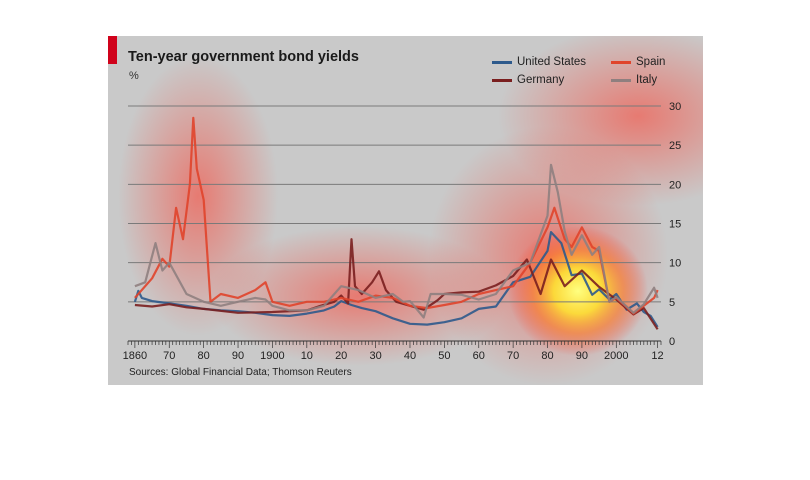 The height and width of the screenshot is (480, 810). Describe the element at coordinates (134, 76) in the screenshot. I see `y-axis-unit: %` at that location.